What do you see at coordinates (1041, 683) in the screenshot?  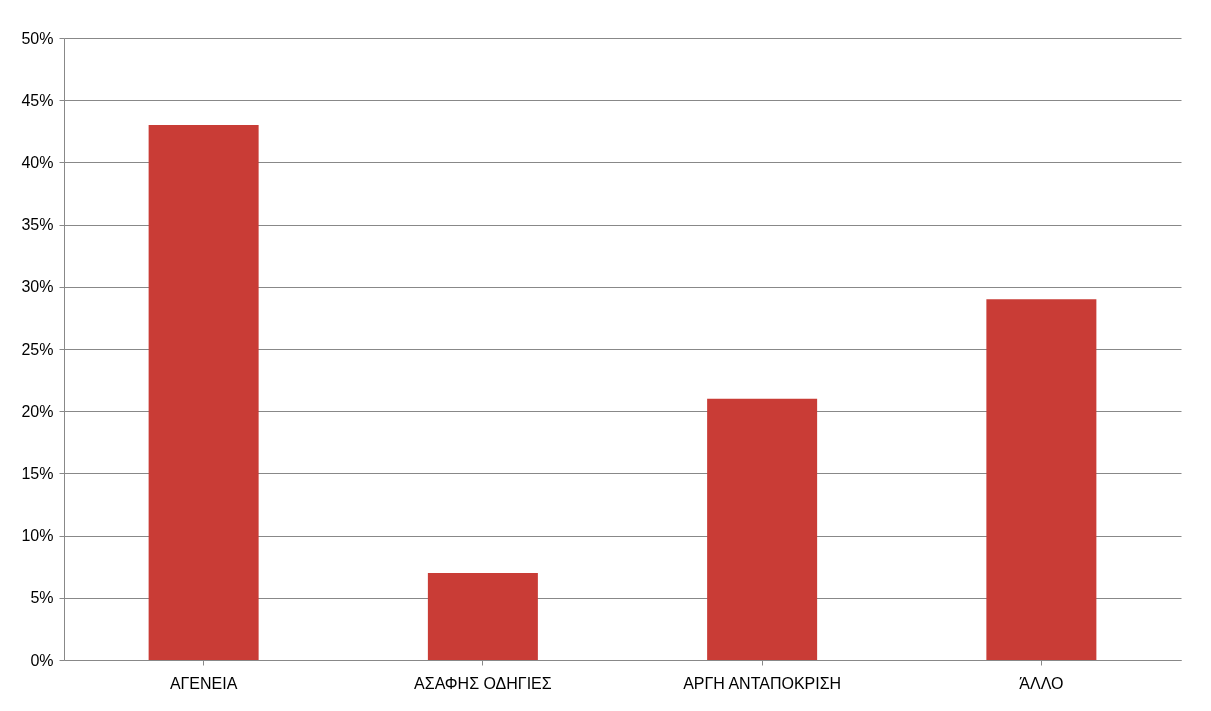 I see `x-tick-label: ΆΛΛΟ` at bounding box center [1041, 683].